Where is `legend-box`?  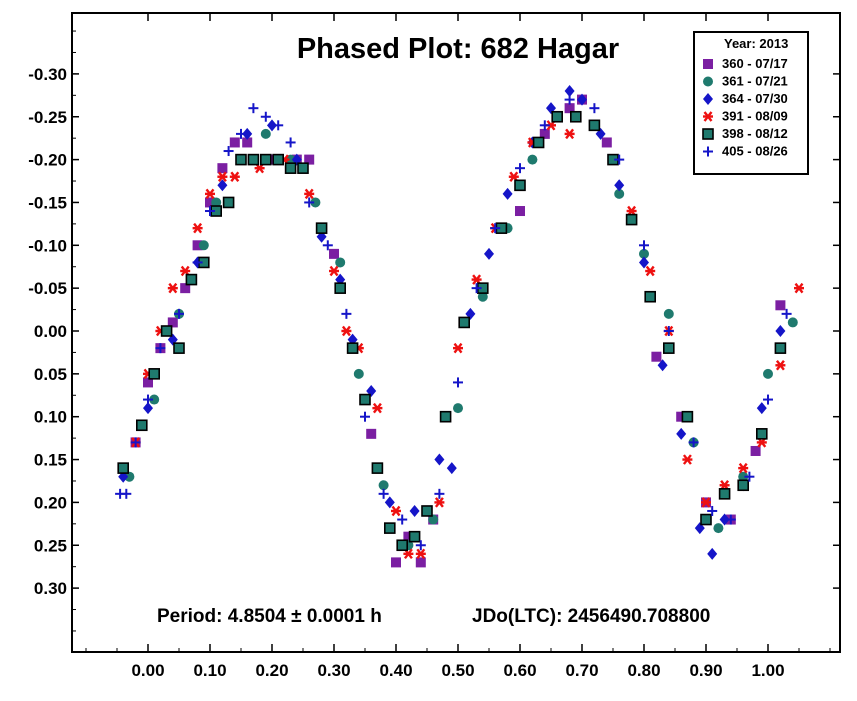 legend-box is located at coordinates (751, 103).